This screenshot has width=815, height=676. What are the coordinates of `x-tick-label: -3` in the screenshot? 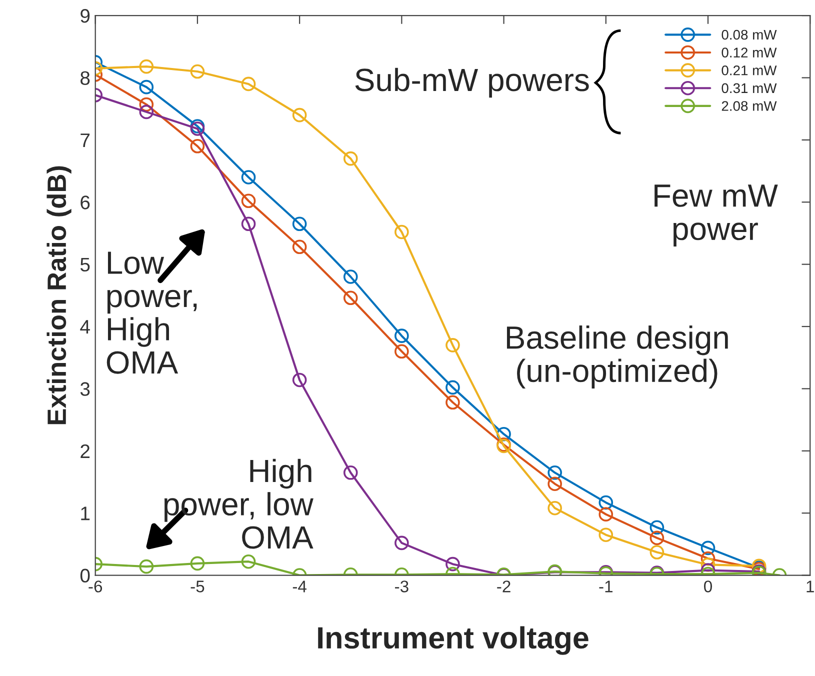 It's located at (401, 586).